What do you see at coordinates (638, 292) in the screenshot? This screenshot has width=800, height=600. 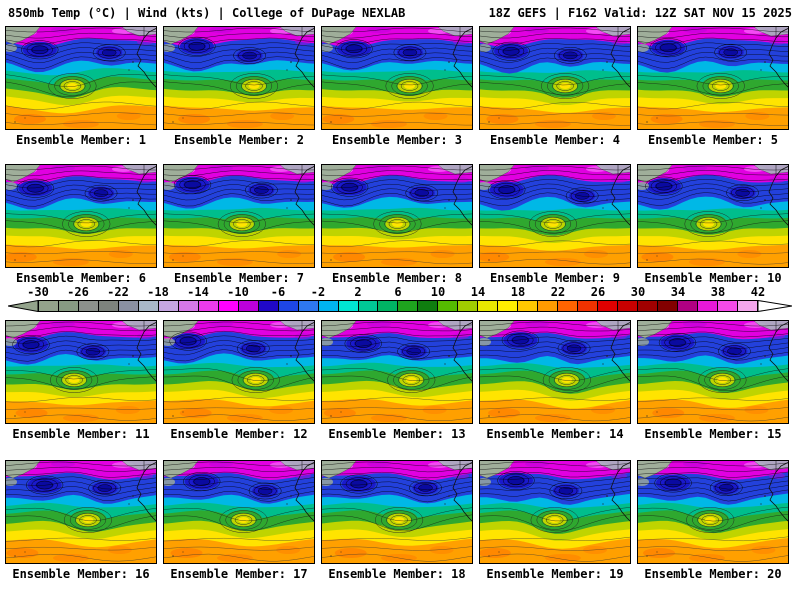 I see `colorbar-tick: 30` at bounding box center [638, 292].